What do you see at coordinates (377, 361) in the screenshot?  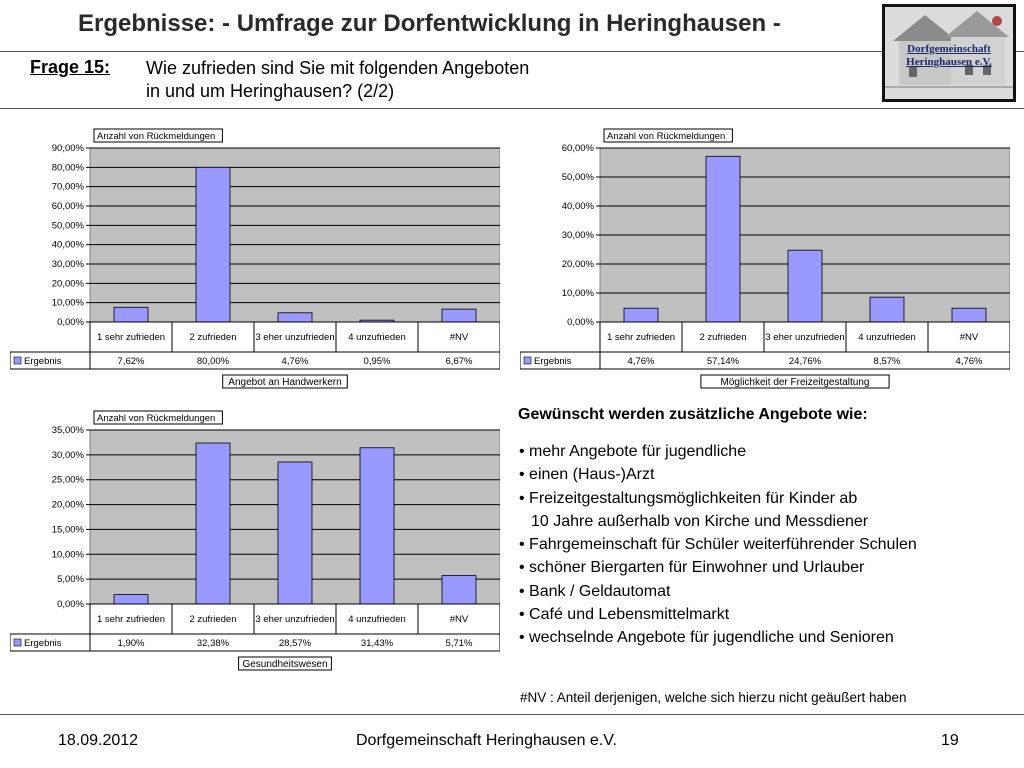 I see `data-label: 0,95%` at bounding box center [377, 361].